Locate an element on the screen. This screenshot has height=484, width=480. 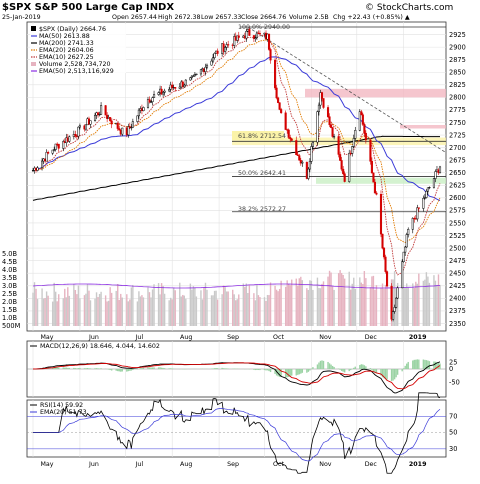
fib-382-label: 38.2% 2572.27 is located at coordinates (262, 209).